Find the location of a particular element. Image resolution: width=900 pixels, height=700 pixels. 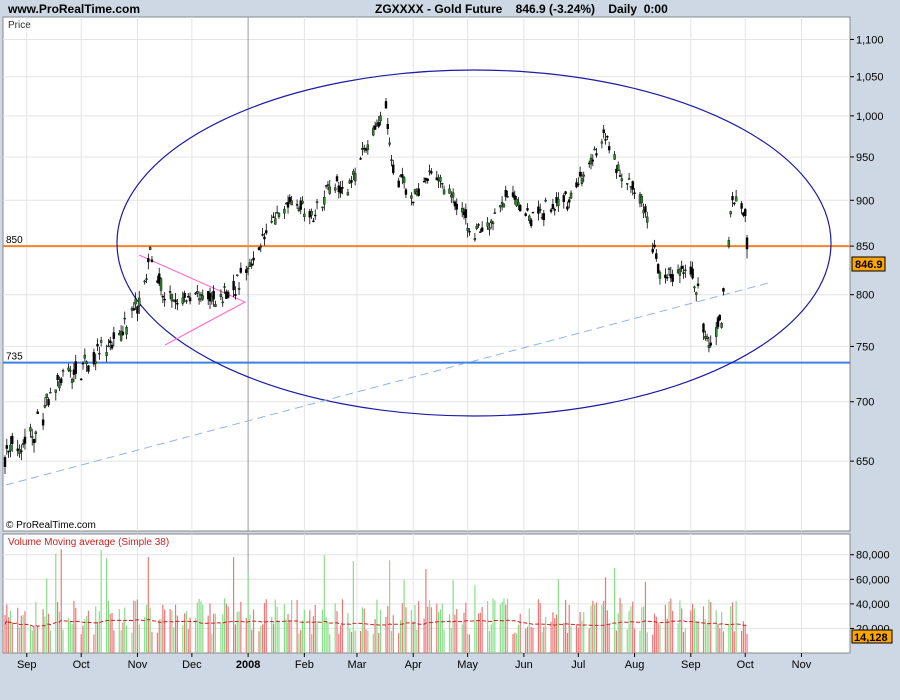

price-tick-label: 900 is located at coordinates (865, 201).